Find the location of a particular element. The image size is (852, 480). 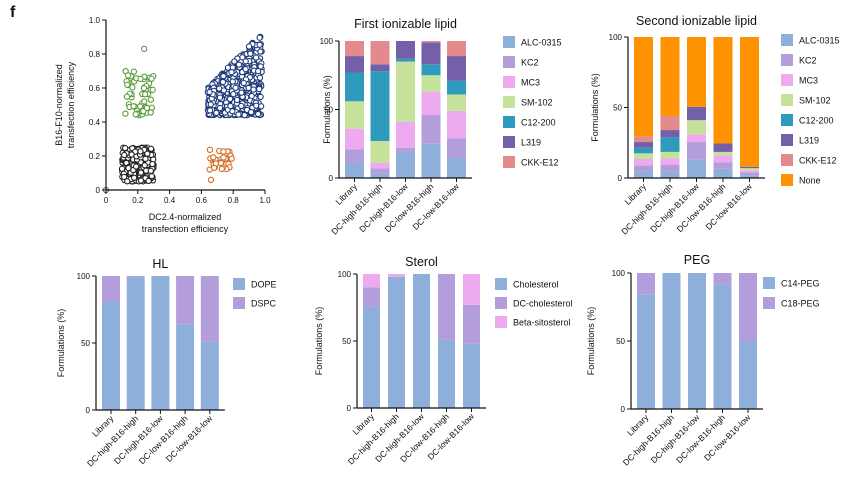

x-axis-label: transfection efficiency is located at coordinates (185, 229).